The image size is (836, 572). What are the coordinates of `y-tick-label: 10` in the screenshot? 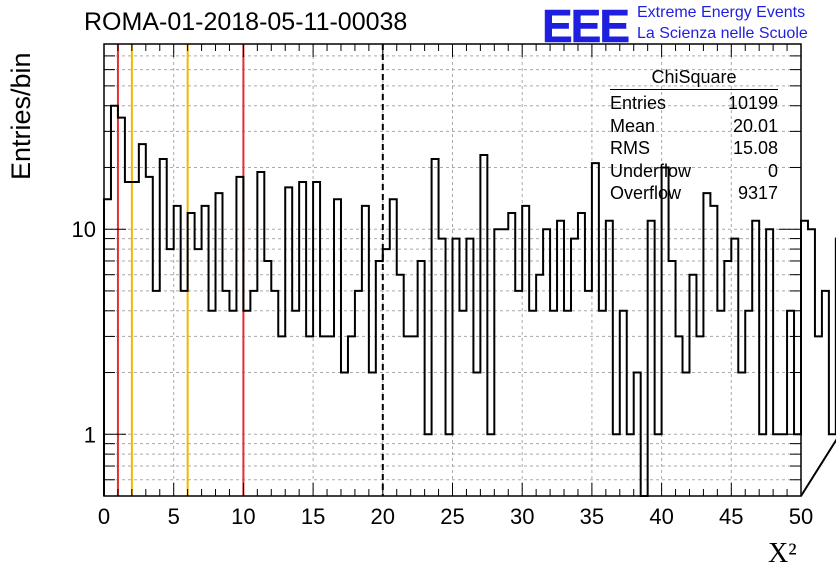 It's located at (84, 229).